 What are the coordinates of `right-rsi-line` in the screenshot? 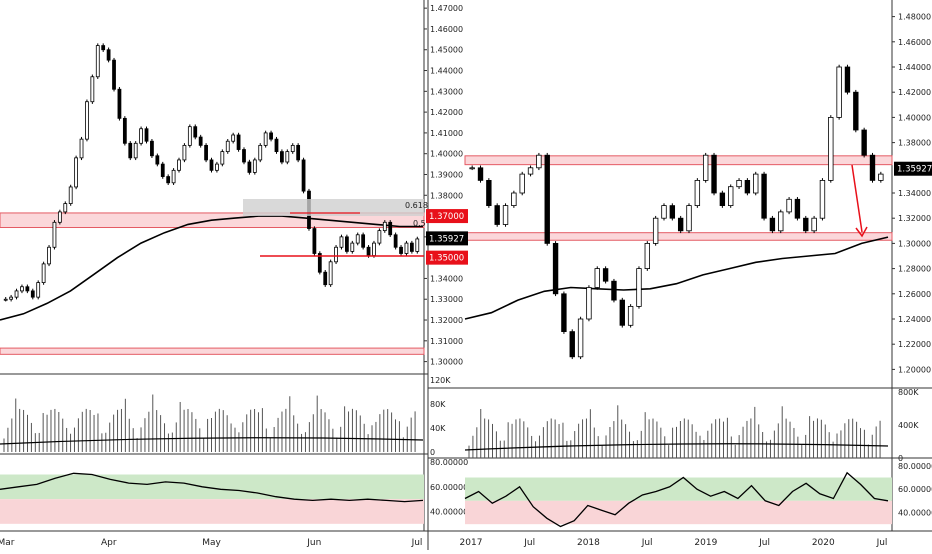 It's located at (676, 499).